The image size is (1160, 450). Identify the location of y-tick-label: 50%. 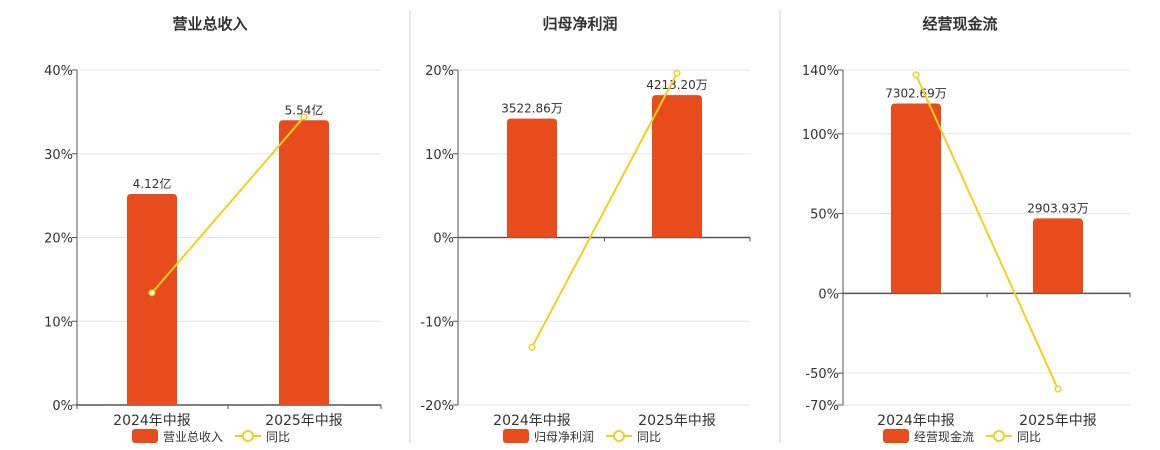
(824, 215).